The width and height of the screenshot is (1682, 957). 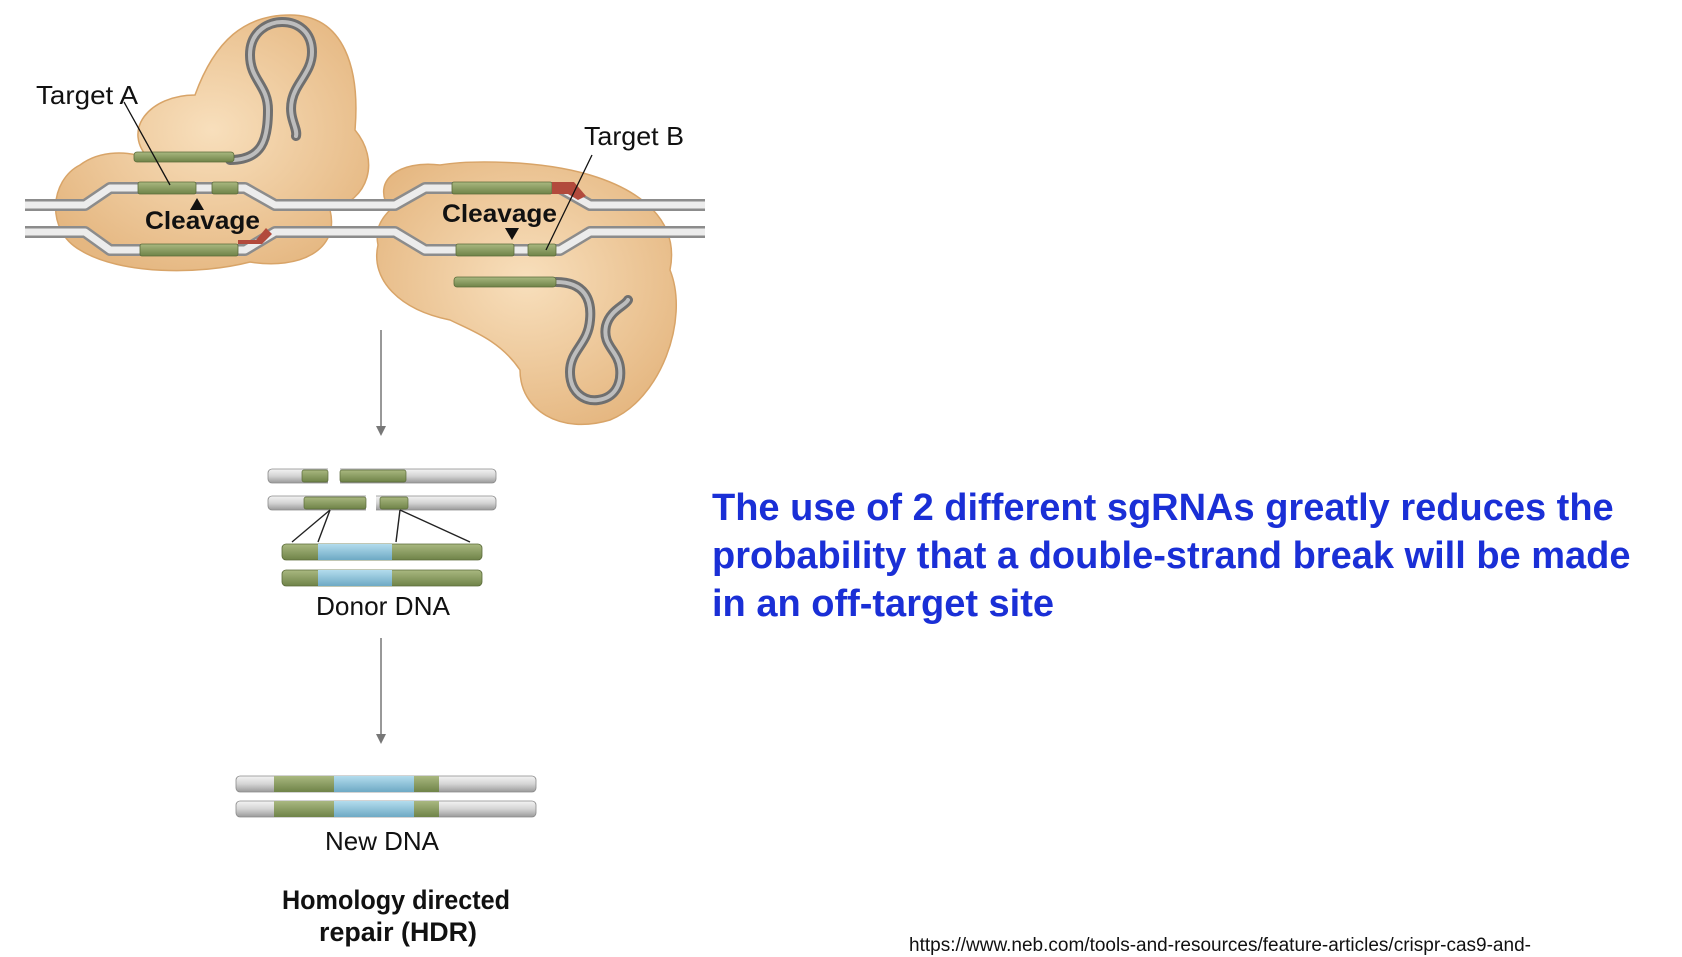 What do you see at coordinates (396, 900) in the screenshot?
I see `hdr-label-line1: Homology directed` at bounding box center [396, 900].